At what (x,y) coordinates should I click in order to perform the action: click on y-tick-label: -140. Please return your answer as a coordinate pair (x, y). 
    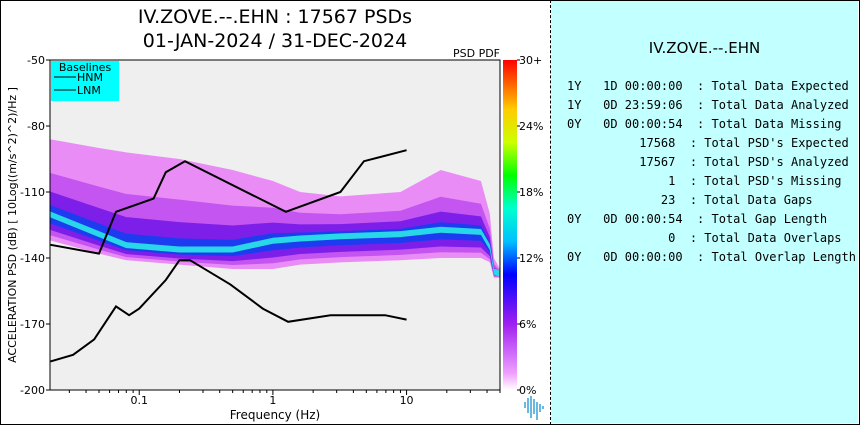
    Looking at the image, I should click on (32, 258).